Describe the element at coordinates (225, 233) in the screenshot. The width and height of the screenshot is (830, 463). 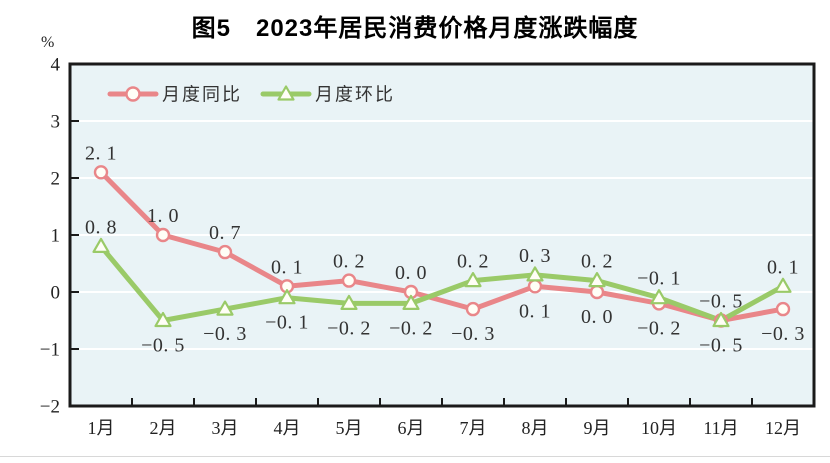
I see `data-label: 0. 7` at that location.